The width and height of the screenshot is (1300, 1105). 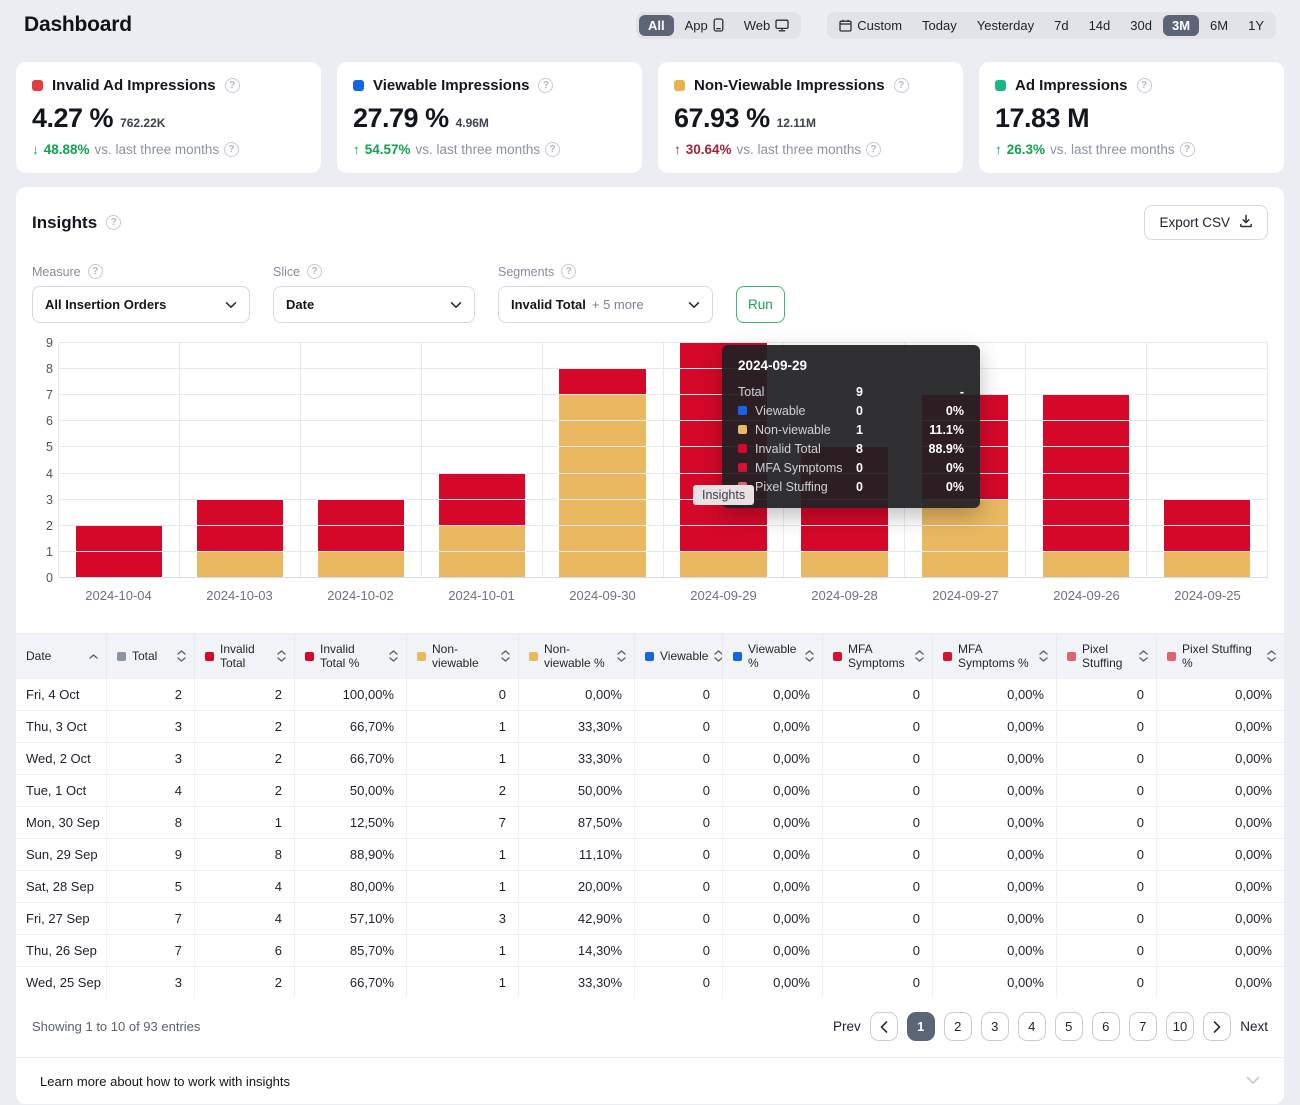 I want to click on prev-label: Prev, so click(x=847, y=1026).